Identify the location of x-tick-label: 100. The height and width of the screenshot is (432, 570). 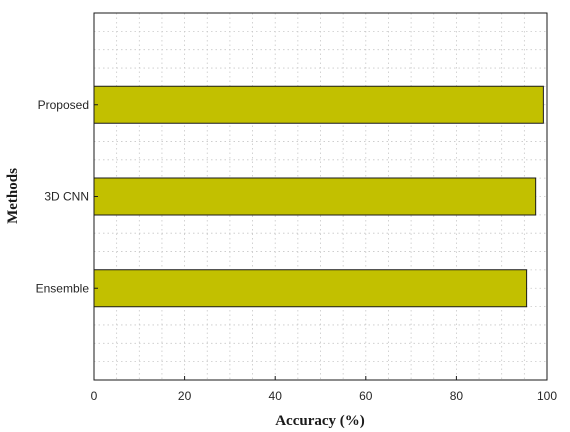
(547, 396).